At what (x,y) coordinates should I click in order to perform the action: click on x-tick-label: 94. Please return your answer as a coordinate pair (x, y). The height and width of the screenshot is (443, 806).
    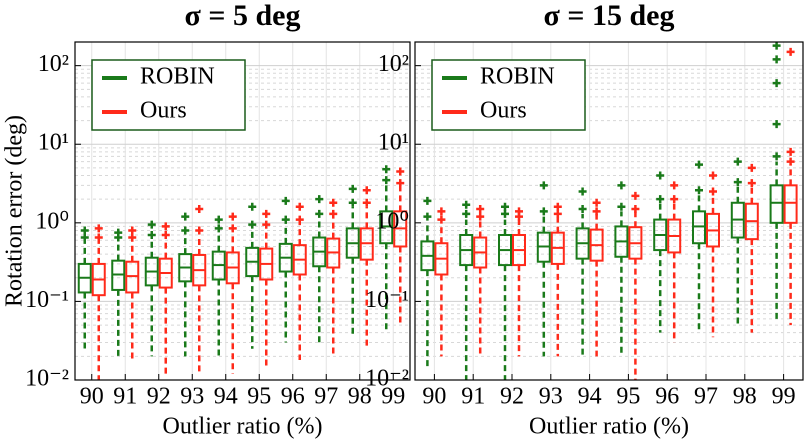
    Looking at the image, I should click on (590, 397).